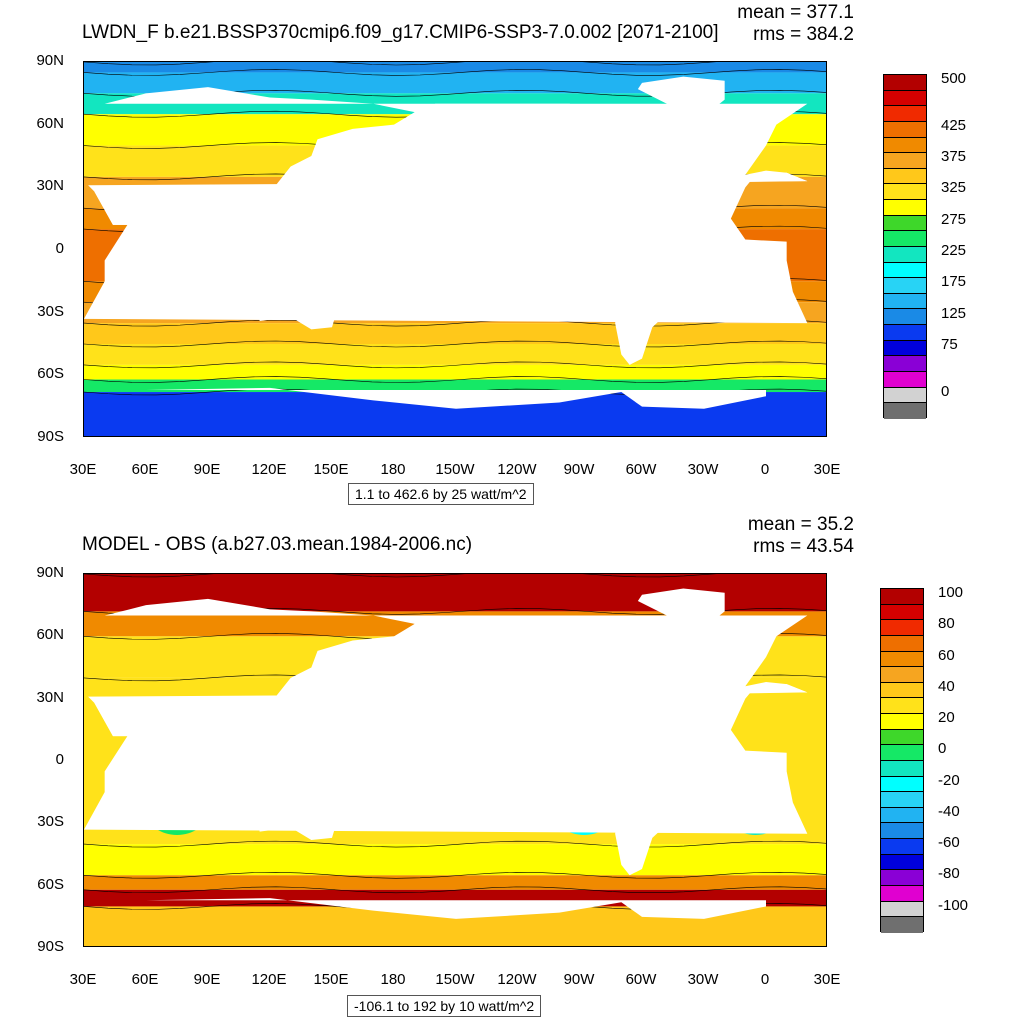  What do you see at coordinates (207, 469) in the screenshot?
I see `x-tick-label: 90E` at bounding box center [207, 469].